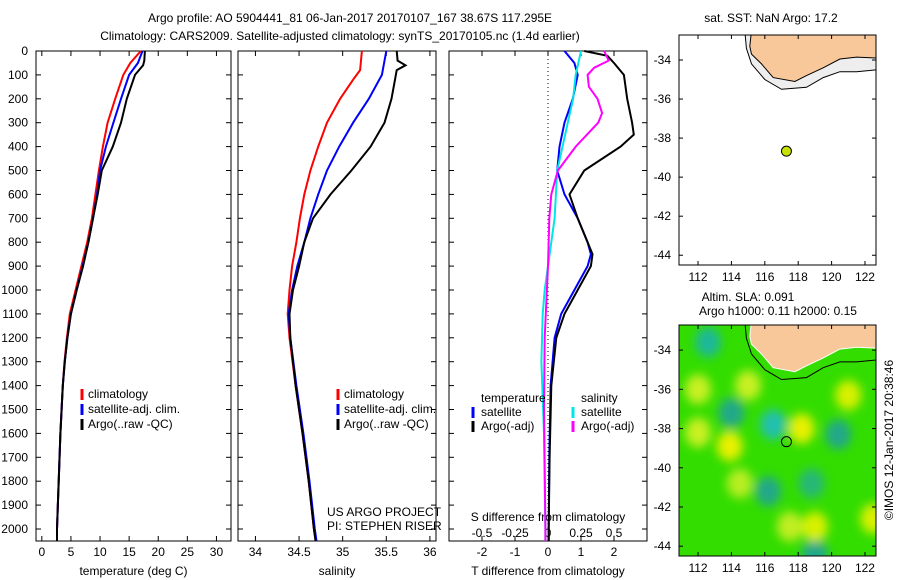  Describe the element at coordinates (134, 409) in the screenshot. I see `legend-label: satellite-adj. clim.` at that location.